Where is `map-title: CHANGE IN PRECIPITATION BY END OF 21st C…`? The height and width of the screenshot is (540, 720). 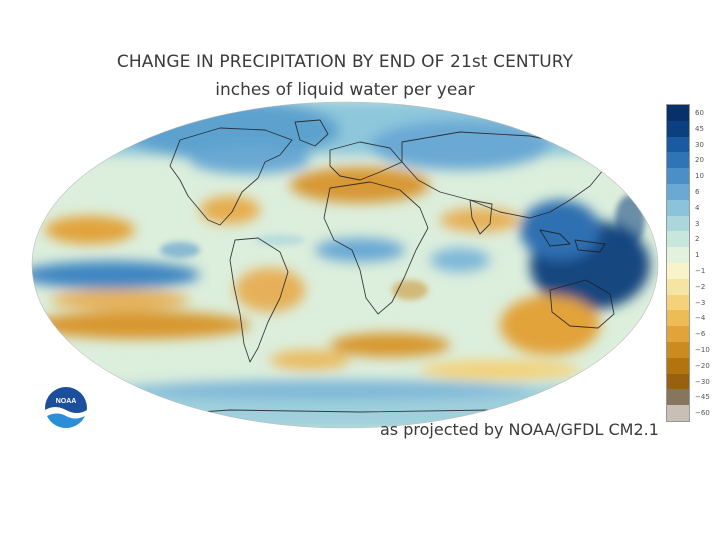
map-title: CHANGE IN PRECIPITATION BY END OF 21st C… is located at coordinates (345, 62).